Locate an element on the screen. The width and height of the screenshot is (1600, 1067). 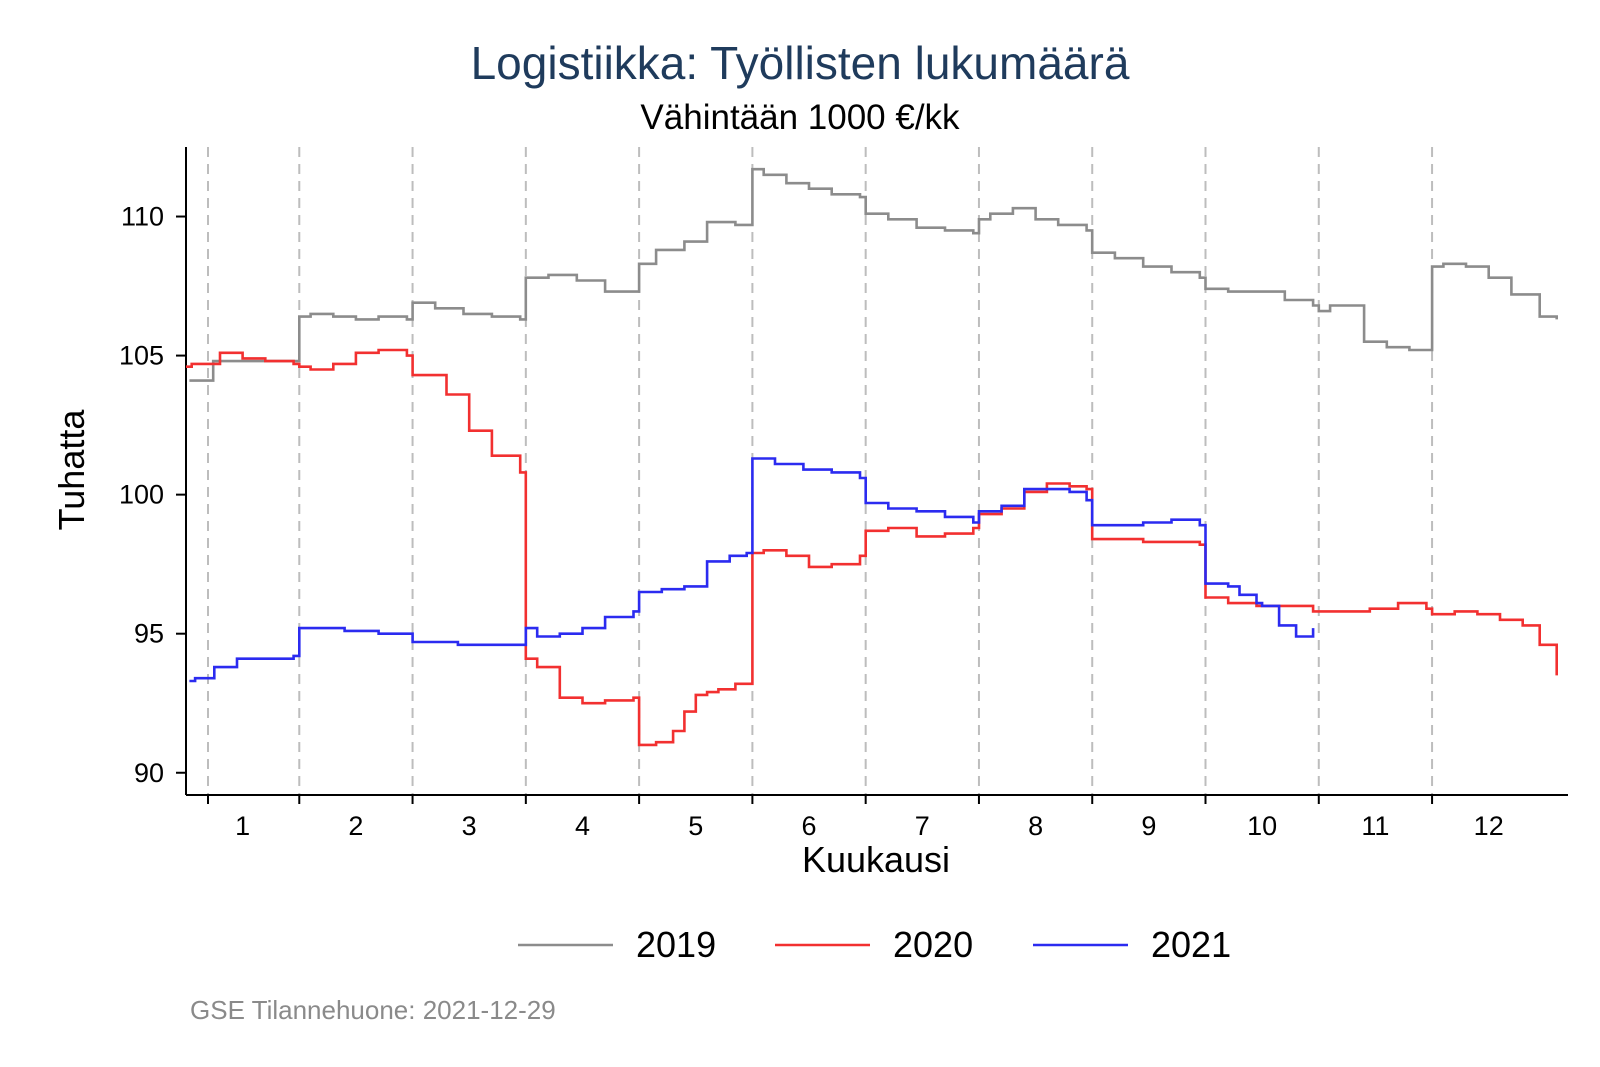
chart-title: Logistiikka: Työllisten lukumäärä is located at coordinates (800, 63).